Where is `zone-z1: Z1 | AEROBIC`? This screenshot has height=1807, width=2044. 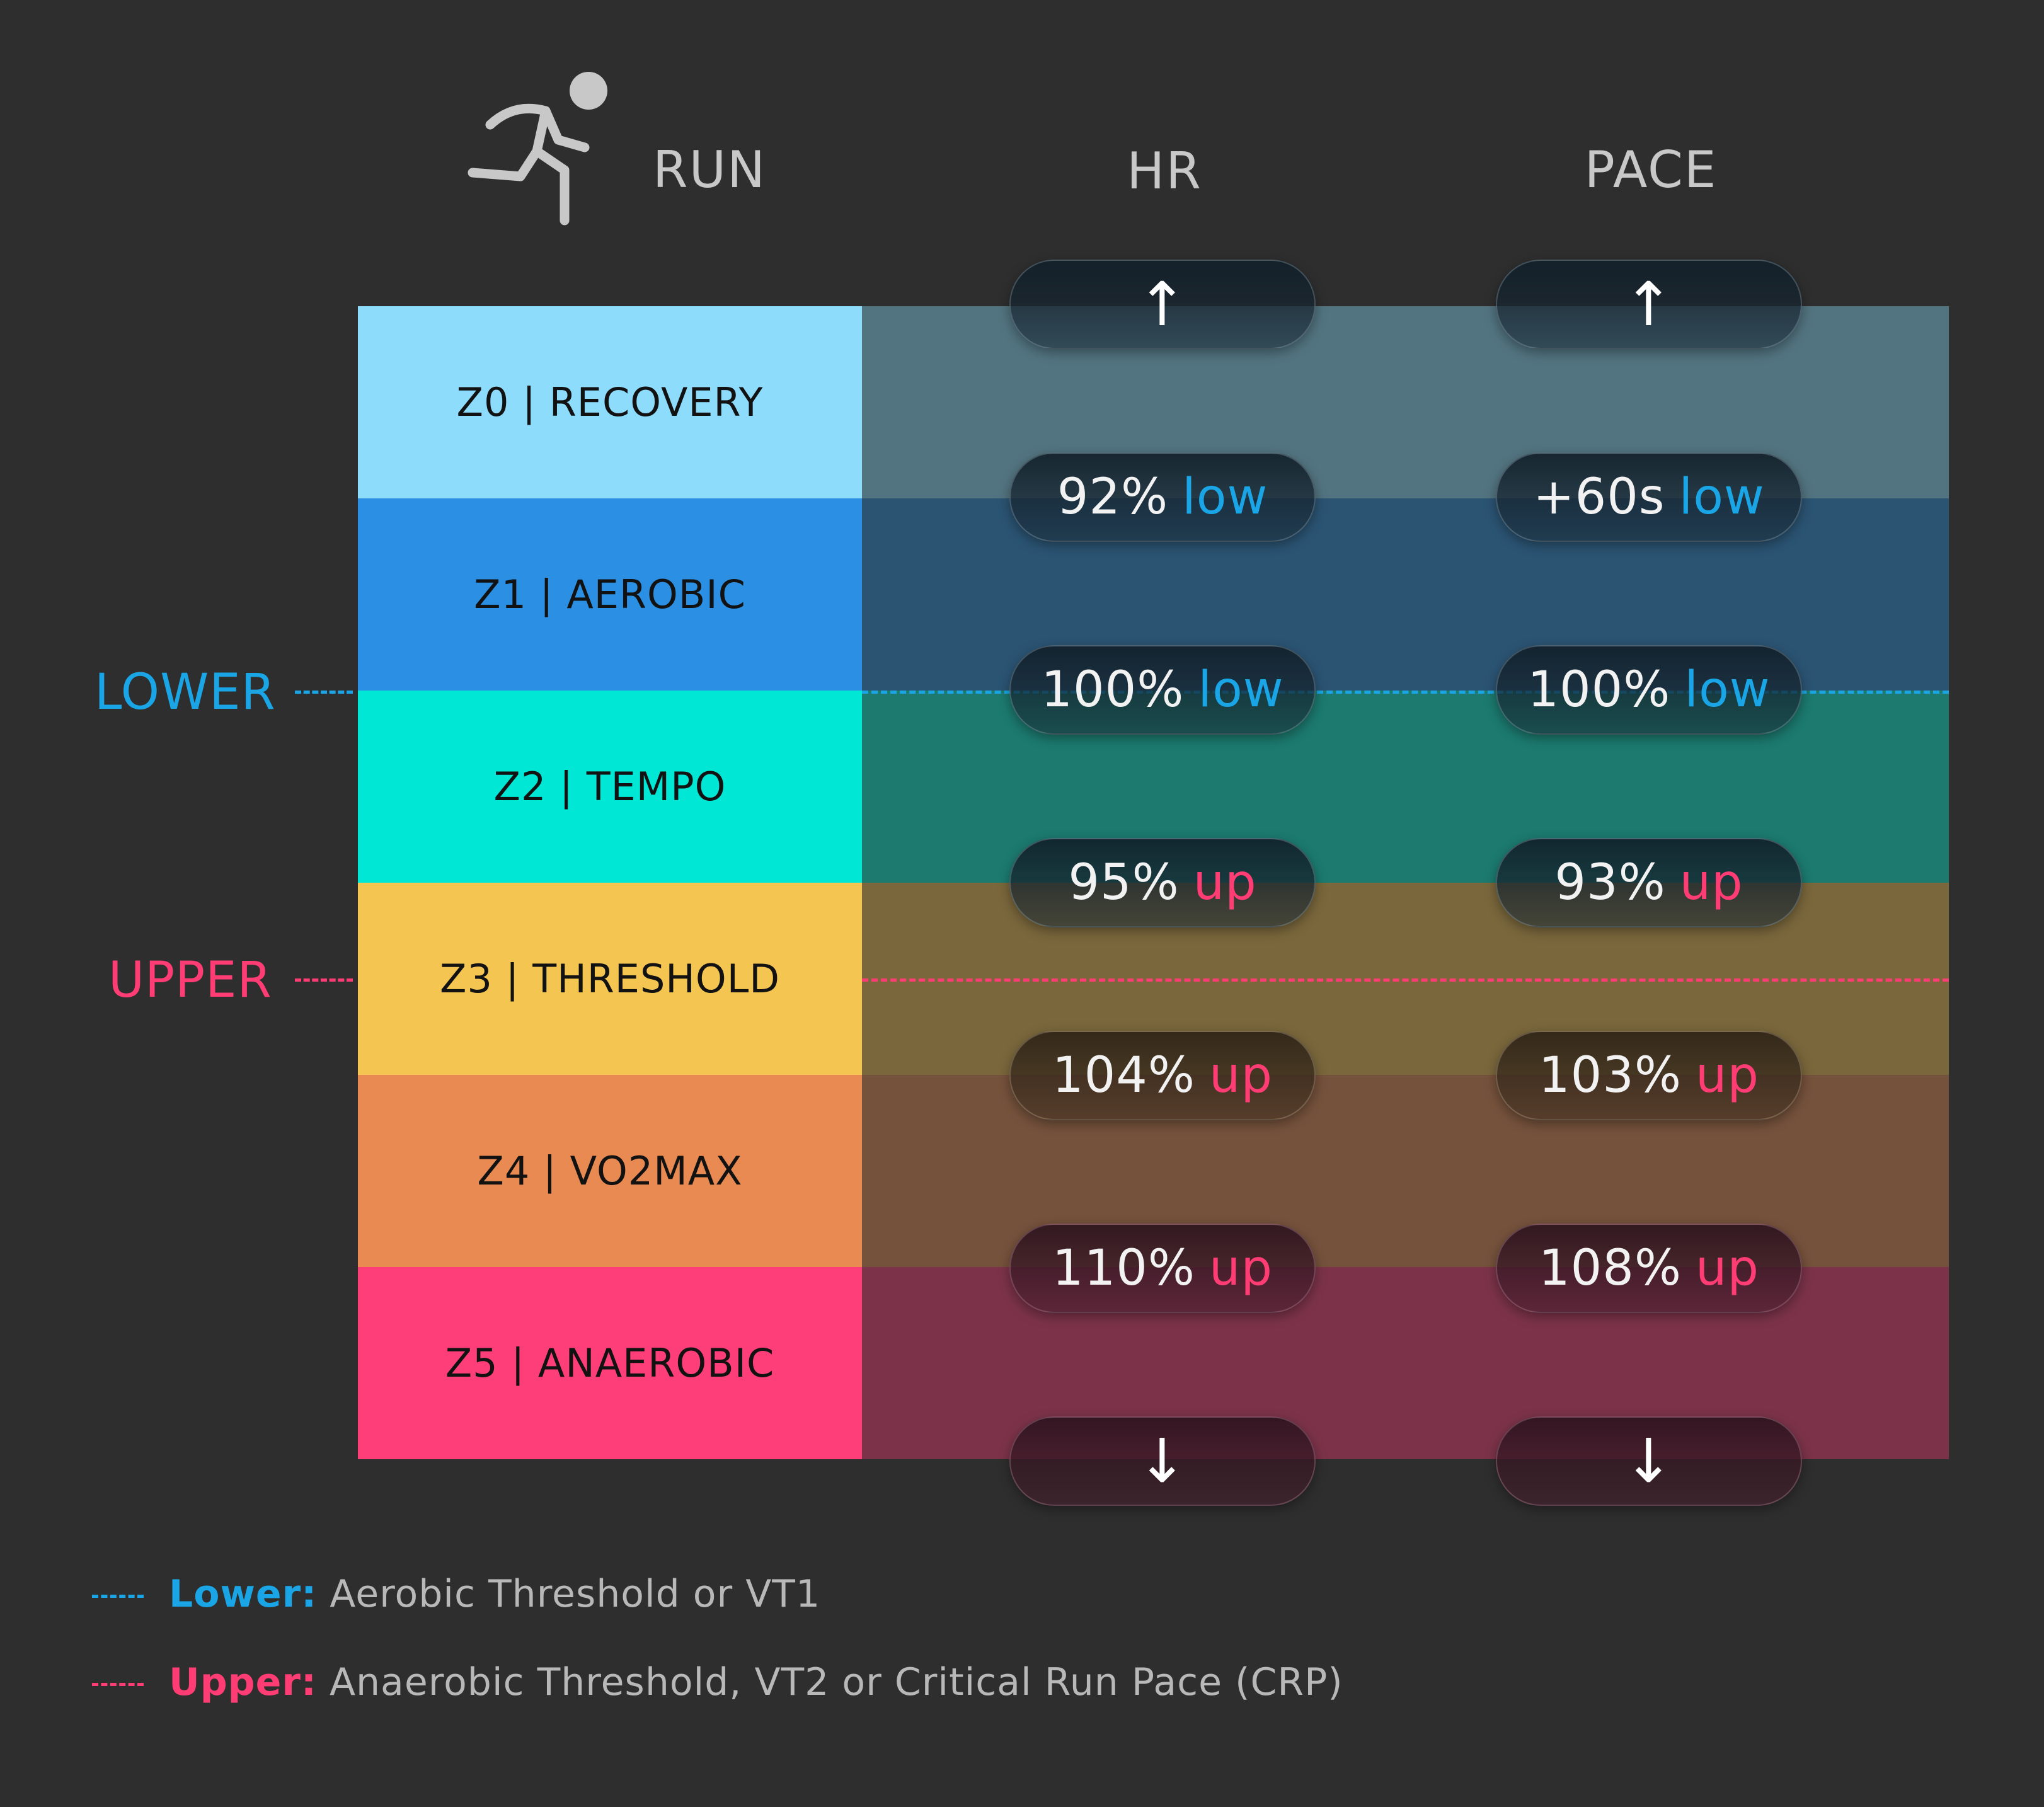
zone-z1: Z1 | AEROBIC is located at coordinates (610, 594).